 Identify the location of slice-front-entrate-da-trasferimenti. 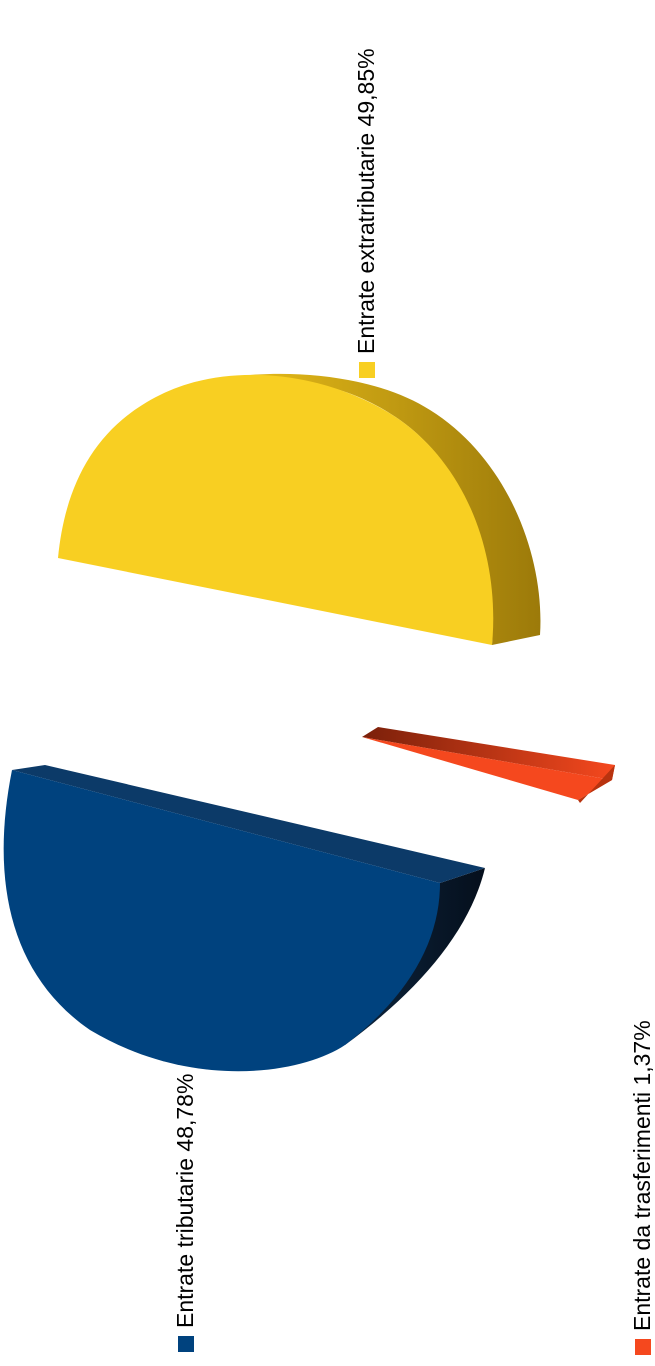
(487, 768).